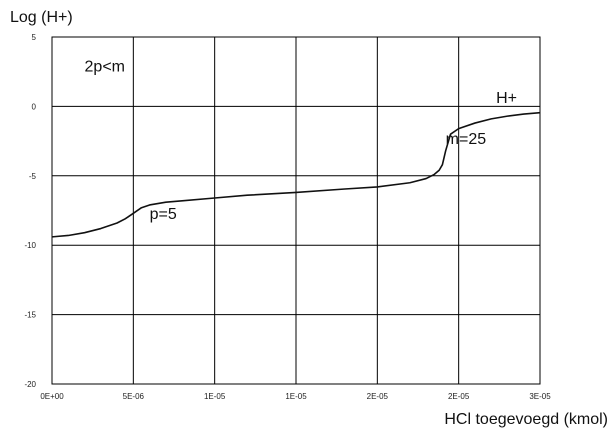  Describe the element at coordinates (41, 17) in the screenshot. I see `y-axis-title: Log (H+)` at that location.